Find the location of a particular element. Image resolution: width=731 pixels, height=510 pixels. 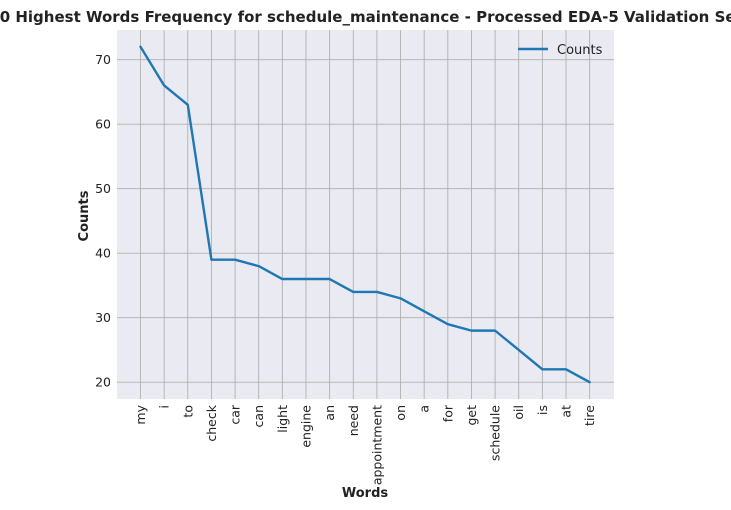

x-tick-label: car is located at coordinates (235, 414).